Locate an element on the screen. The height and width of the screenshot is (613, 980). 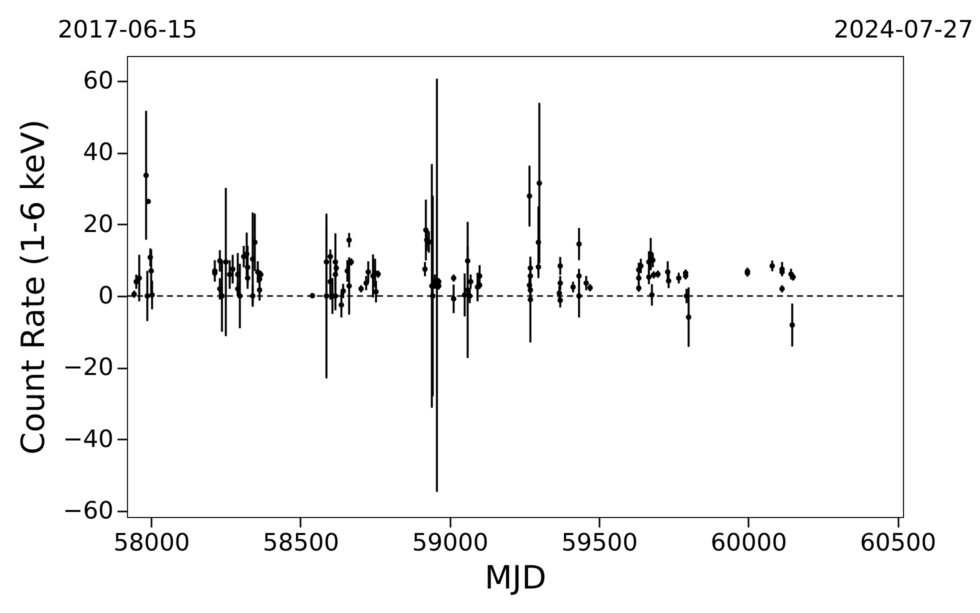
x-tick-label: 59000 is located at coordinates (450, 542).